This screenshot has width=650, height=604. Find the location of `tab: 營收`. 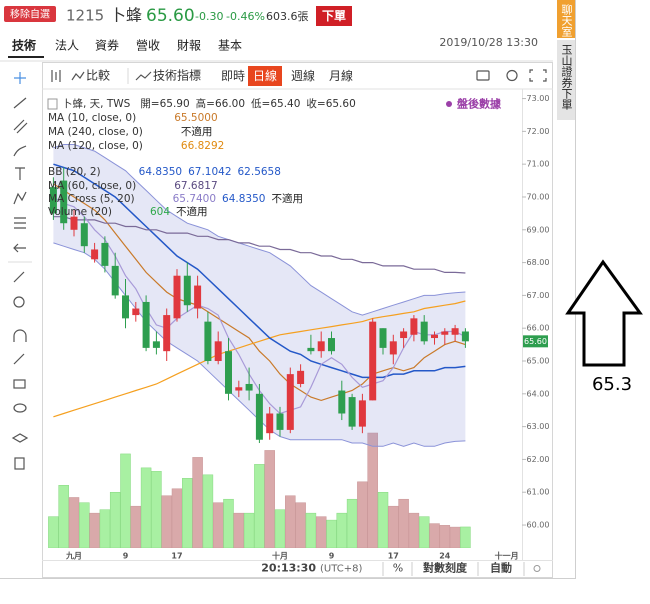

tab: 營收 is located at coordinates (148, 46).